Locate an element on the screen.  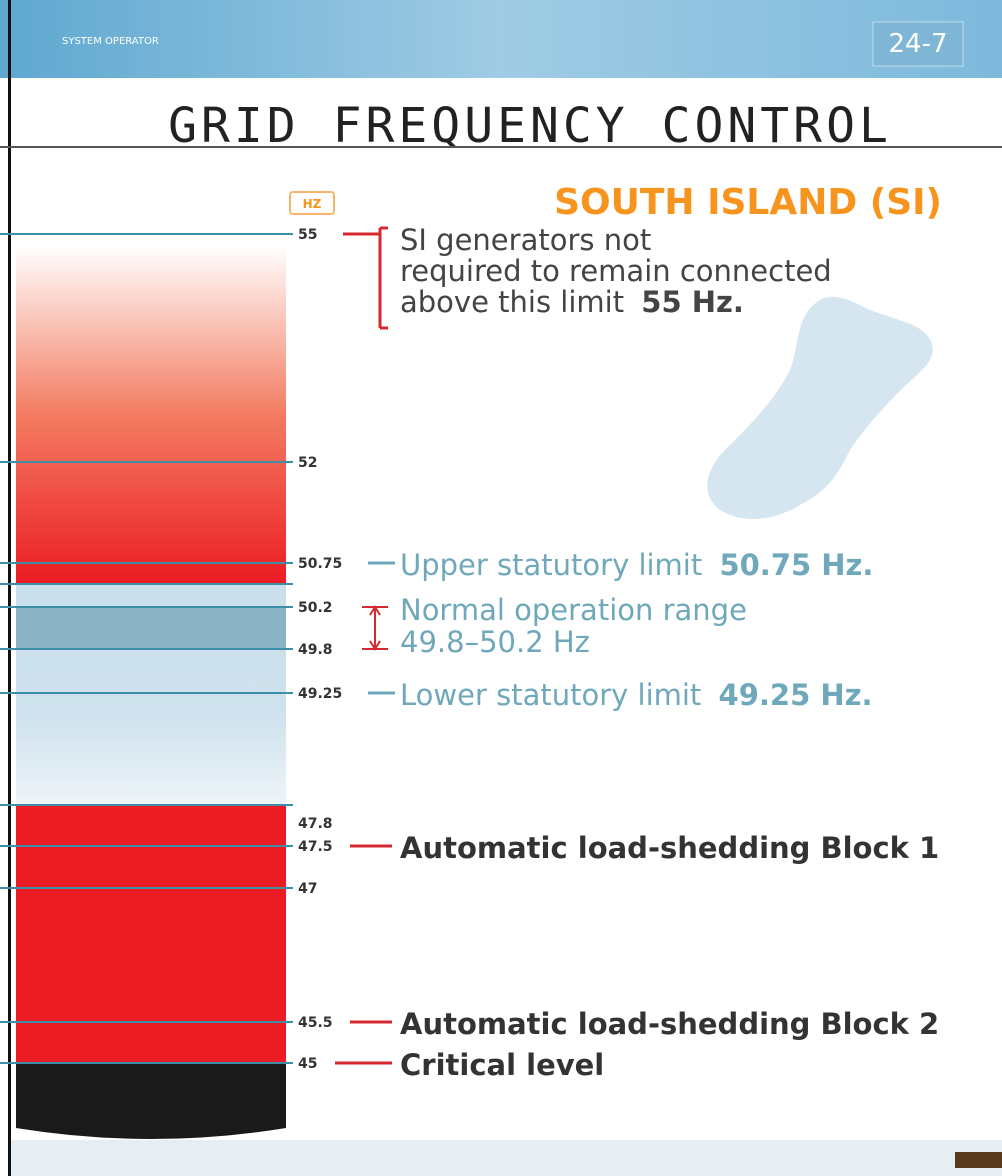
subtitle: SOUTH ISLAND (SI) is located at coordinates (748, 202).